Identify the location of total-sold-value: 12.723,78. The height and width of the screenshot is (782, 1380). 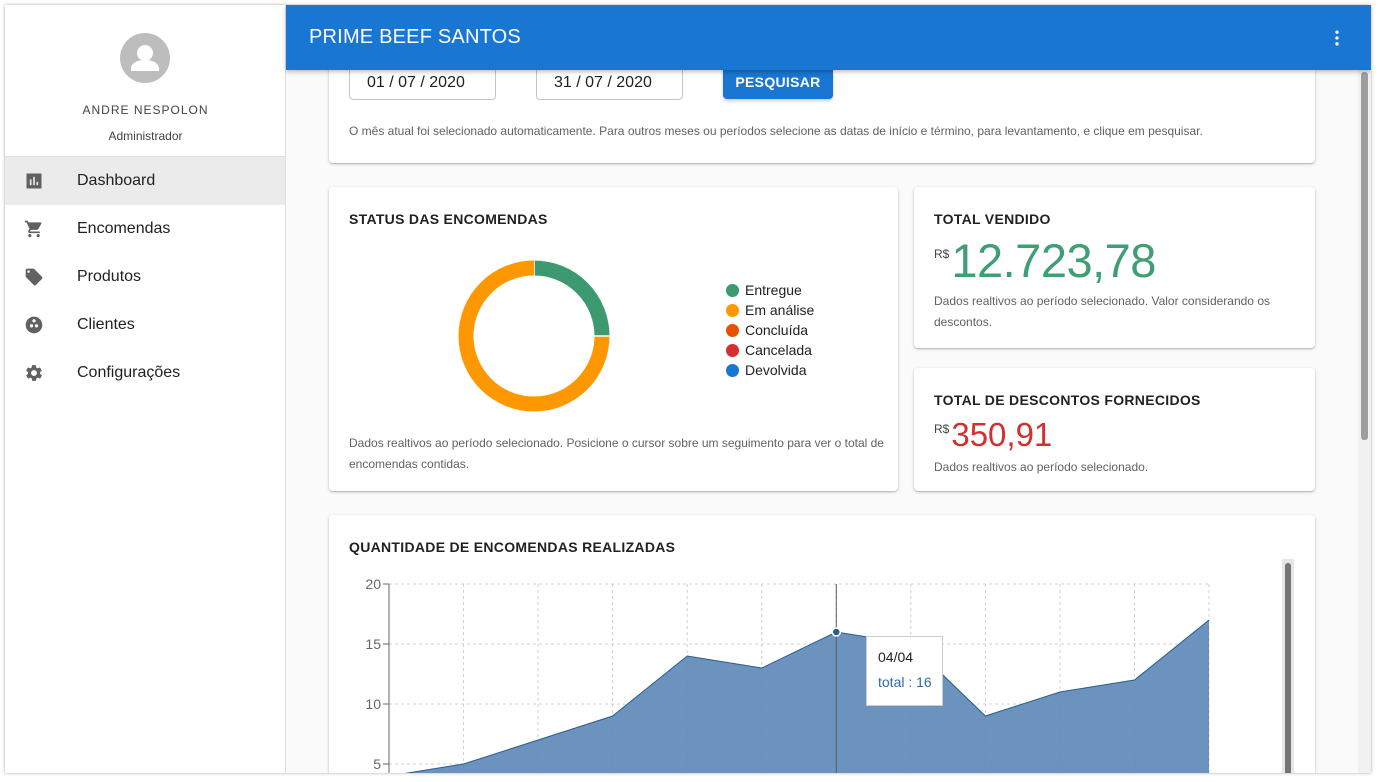
(1053, 260).